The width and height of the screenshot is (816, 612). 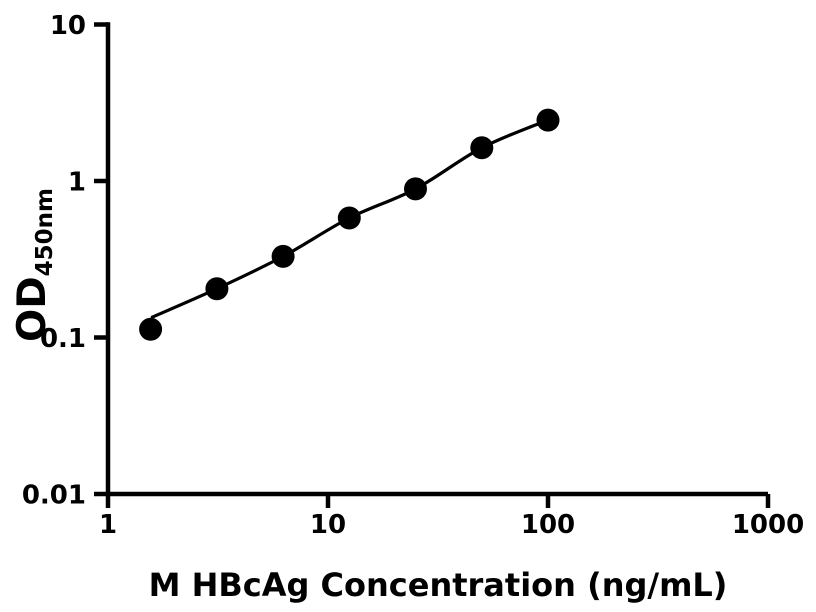 What do you see at coordinates (54, 496) in the screenshot?
I see `y-tick-label: 0.01` at bounding box center [54, 496].